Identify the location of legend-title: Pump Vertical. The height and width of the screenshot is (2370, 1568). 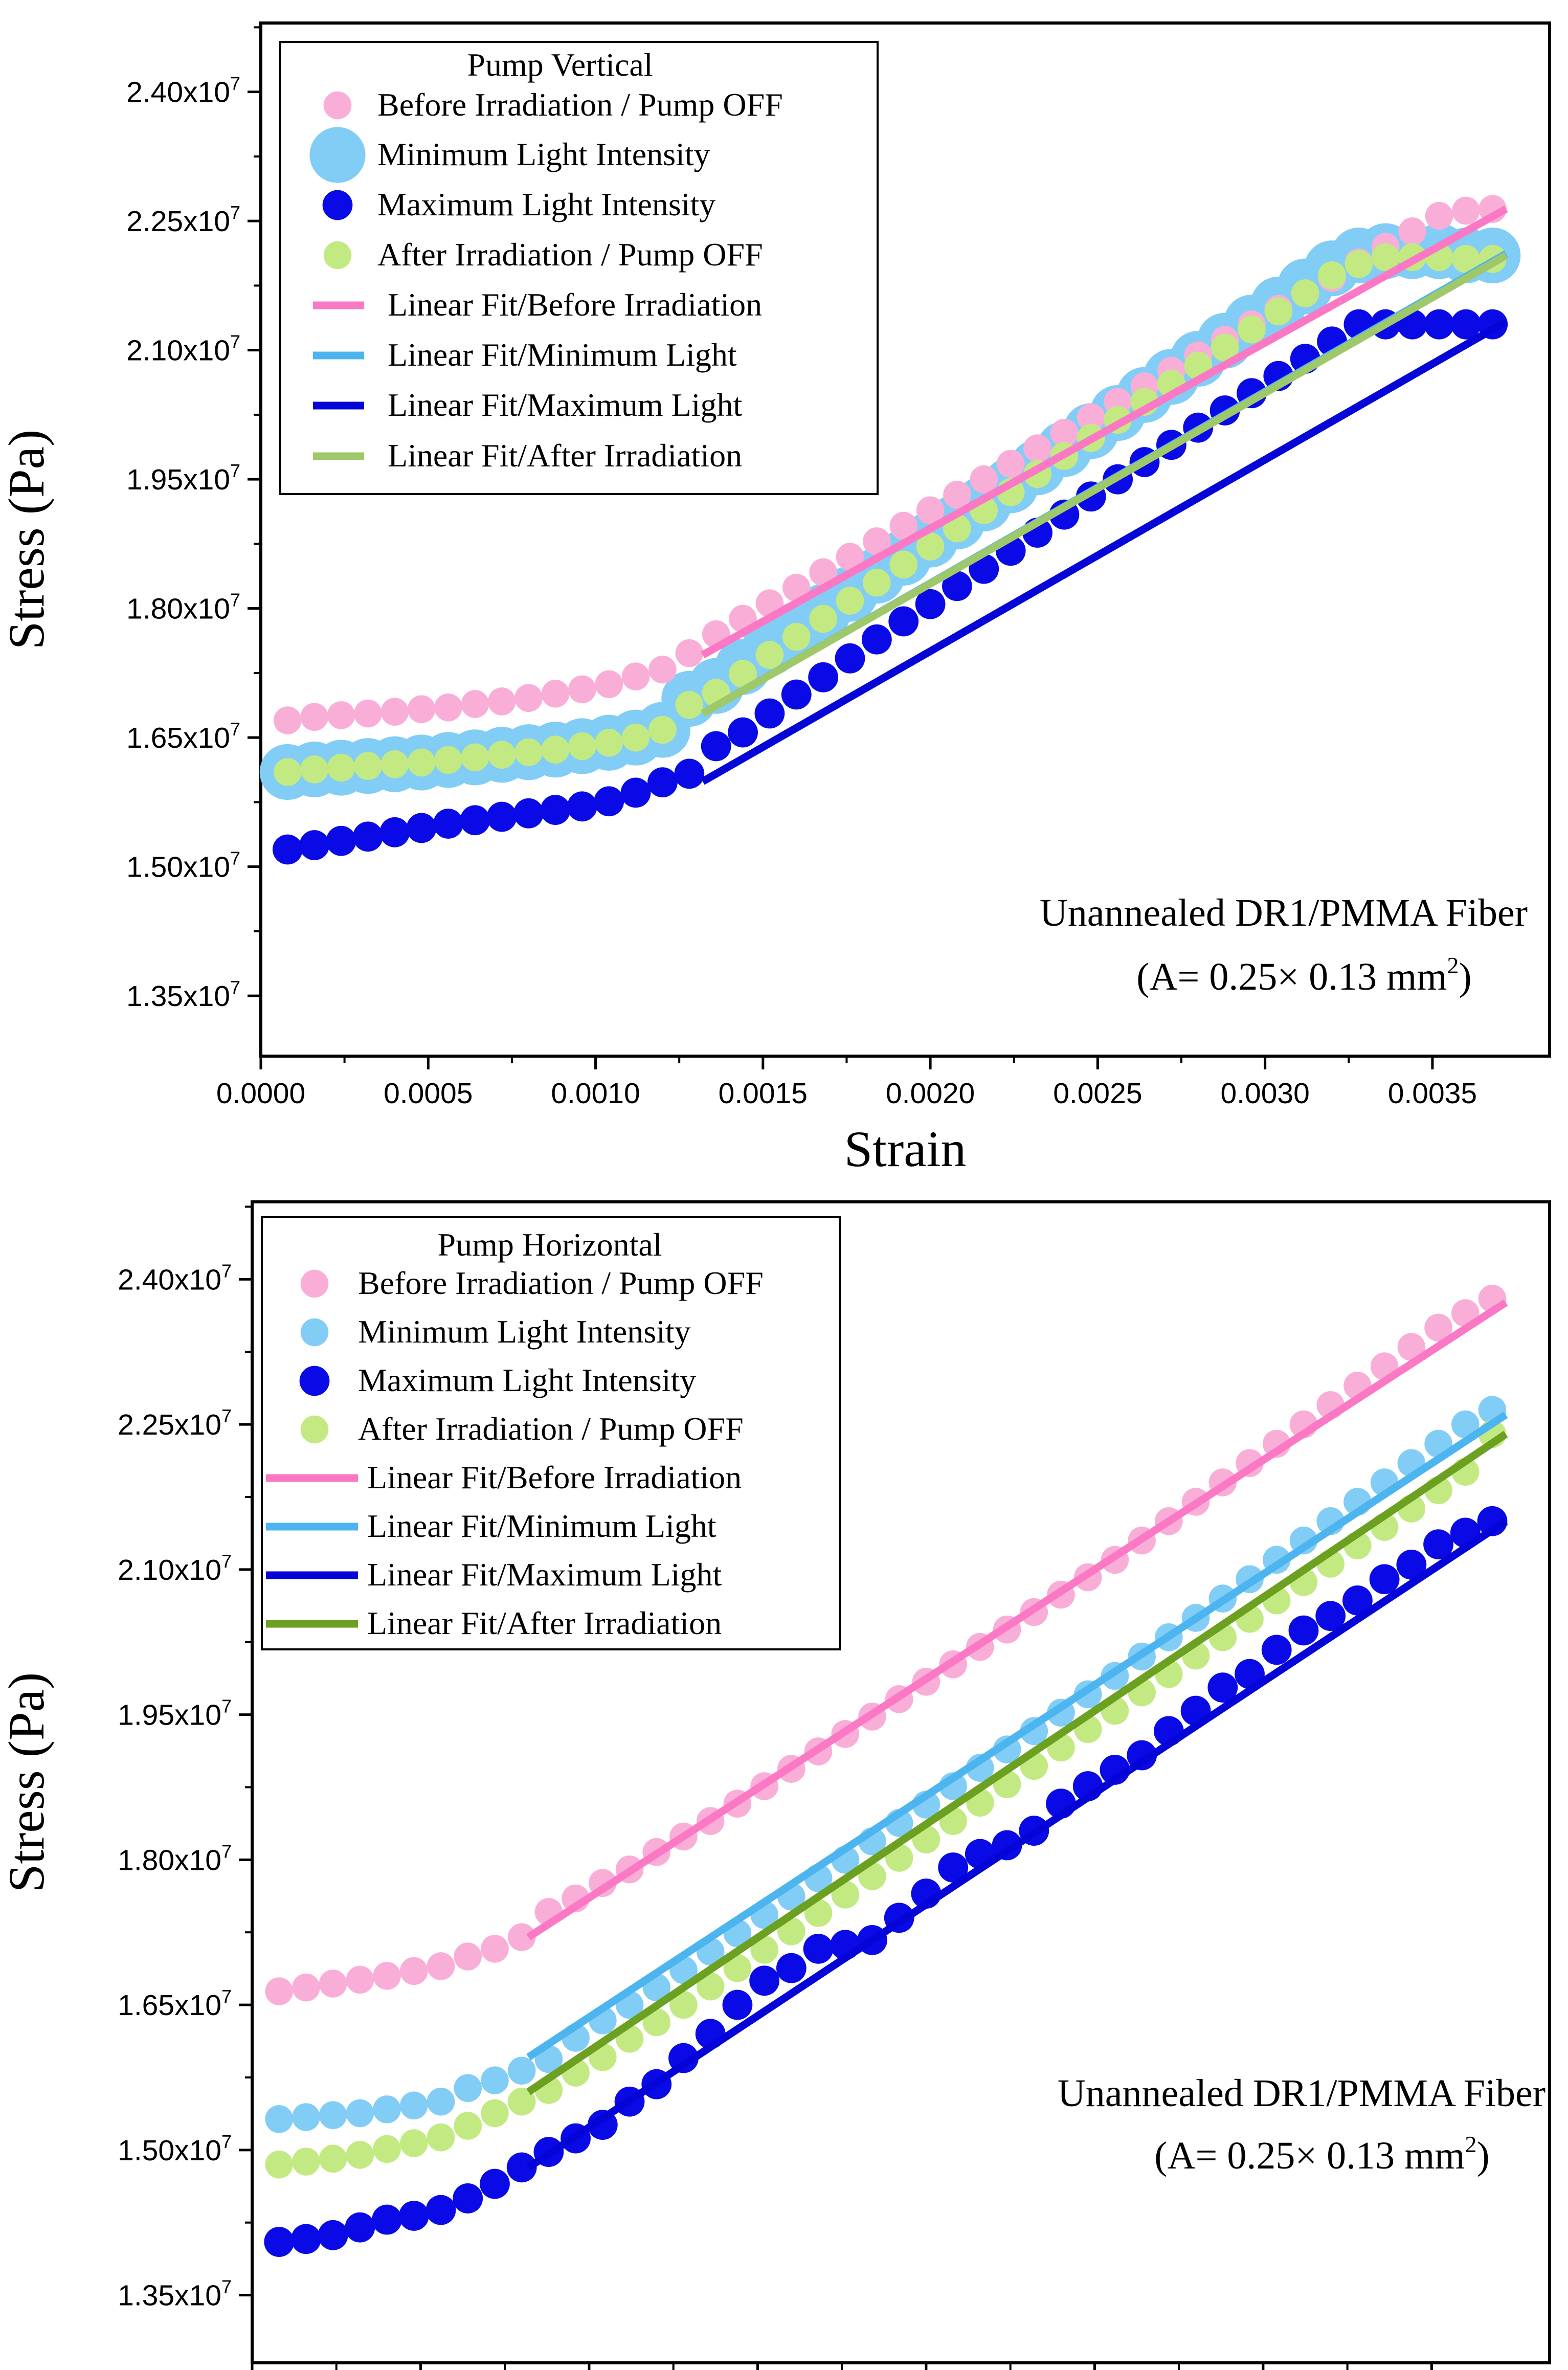
(560, 65).